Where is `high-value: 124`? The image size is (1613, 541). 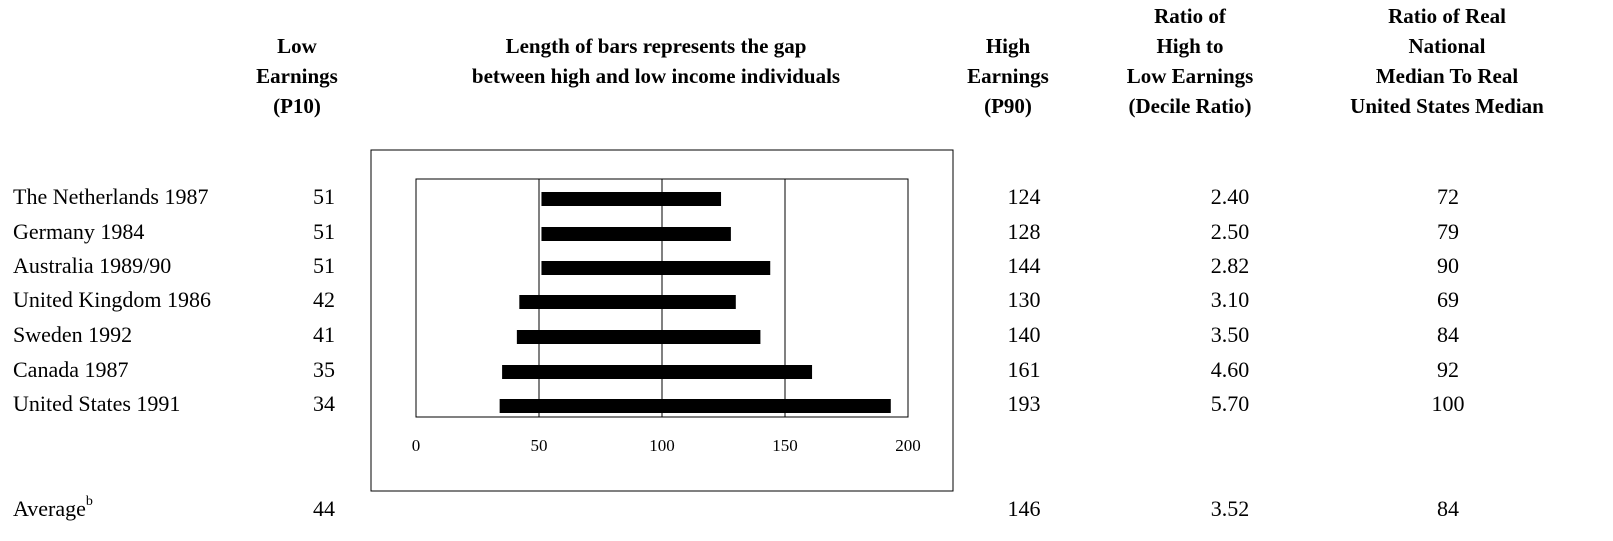
high-value: 124 is located at coordinates (1024, 196).